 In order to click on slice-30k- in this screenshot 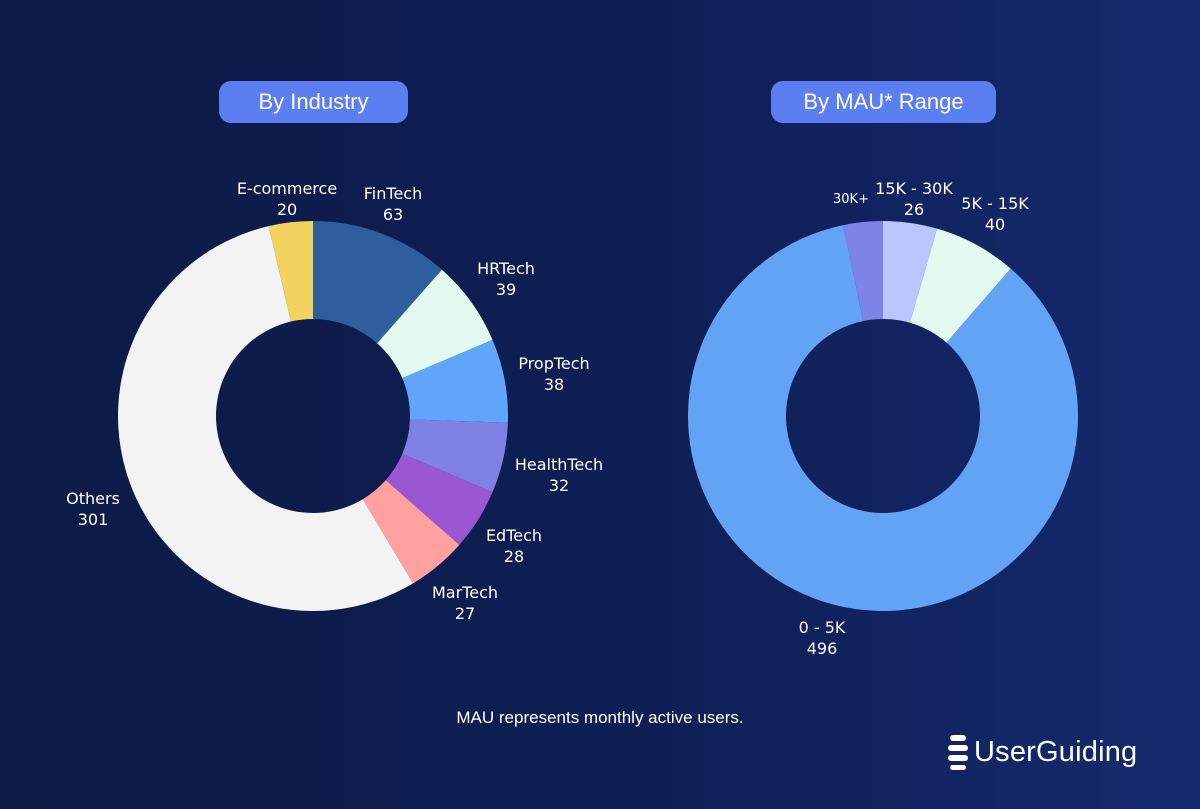, I will do `click(863, 271)`.